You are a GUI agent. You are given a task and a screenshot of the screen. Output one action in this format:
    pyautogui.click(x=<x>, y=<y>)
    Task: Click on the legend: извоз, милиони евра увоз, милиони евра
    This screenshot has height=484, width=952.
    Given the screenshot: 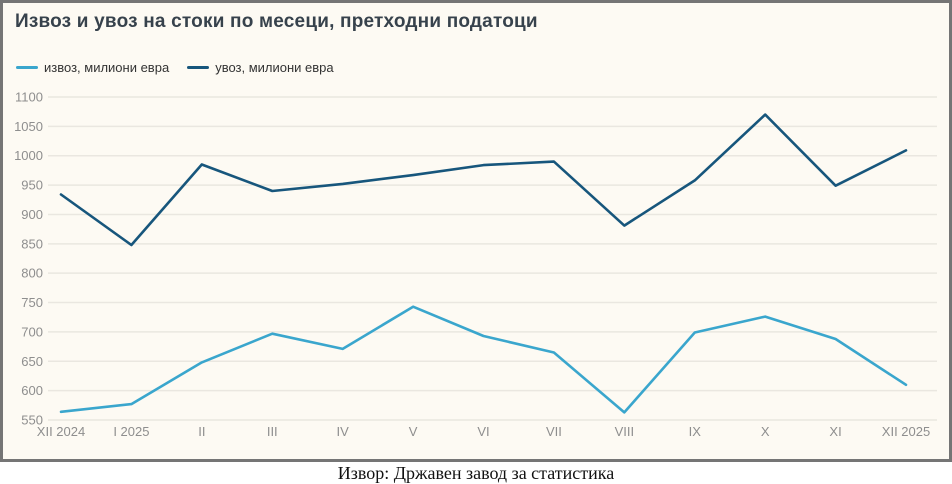 What is the action you would take?
    pyautogui.click(x=175, y=67)
    